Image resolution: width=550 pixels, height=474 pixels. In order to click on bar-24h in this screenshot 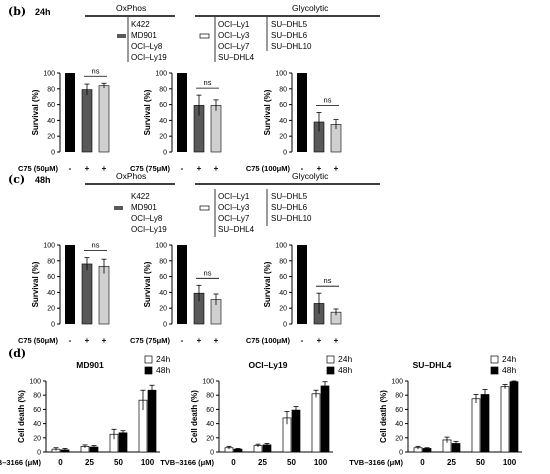, I will do `click(476, 425)`.